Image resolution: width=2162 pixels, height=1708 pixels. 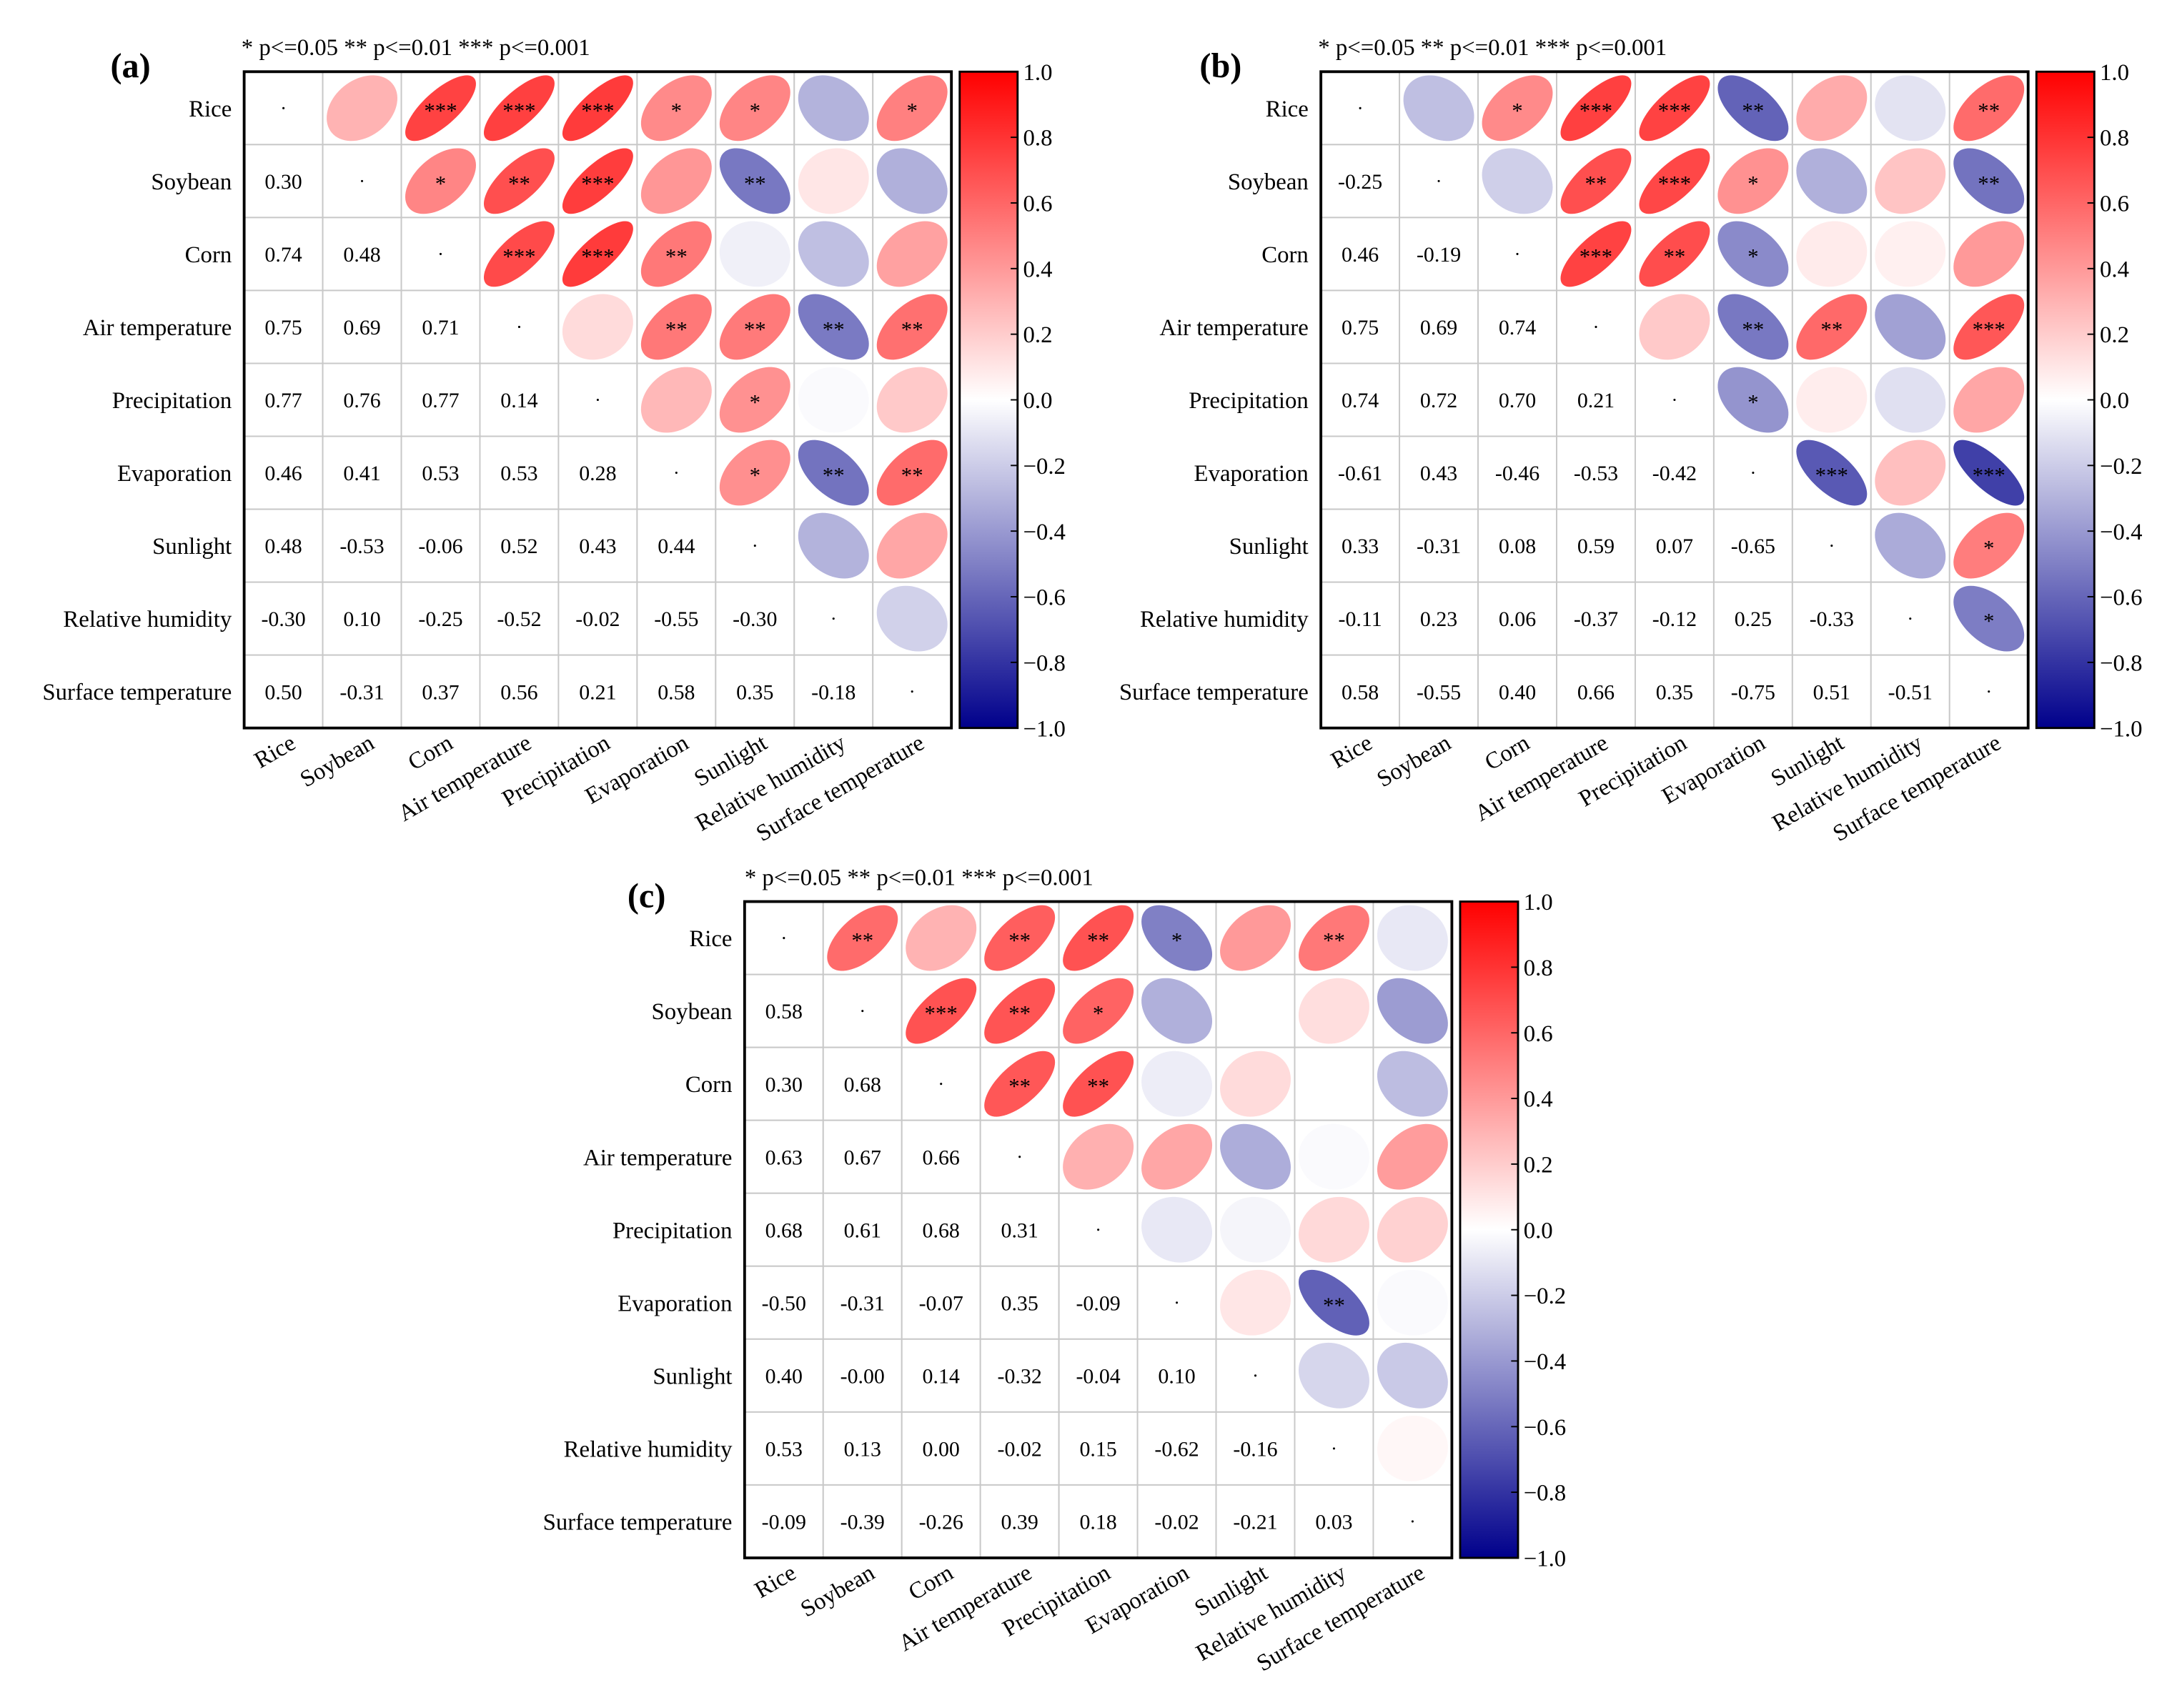 I want to click on correlation-value: 0.41, so click(x=362, y=474).